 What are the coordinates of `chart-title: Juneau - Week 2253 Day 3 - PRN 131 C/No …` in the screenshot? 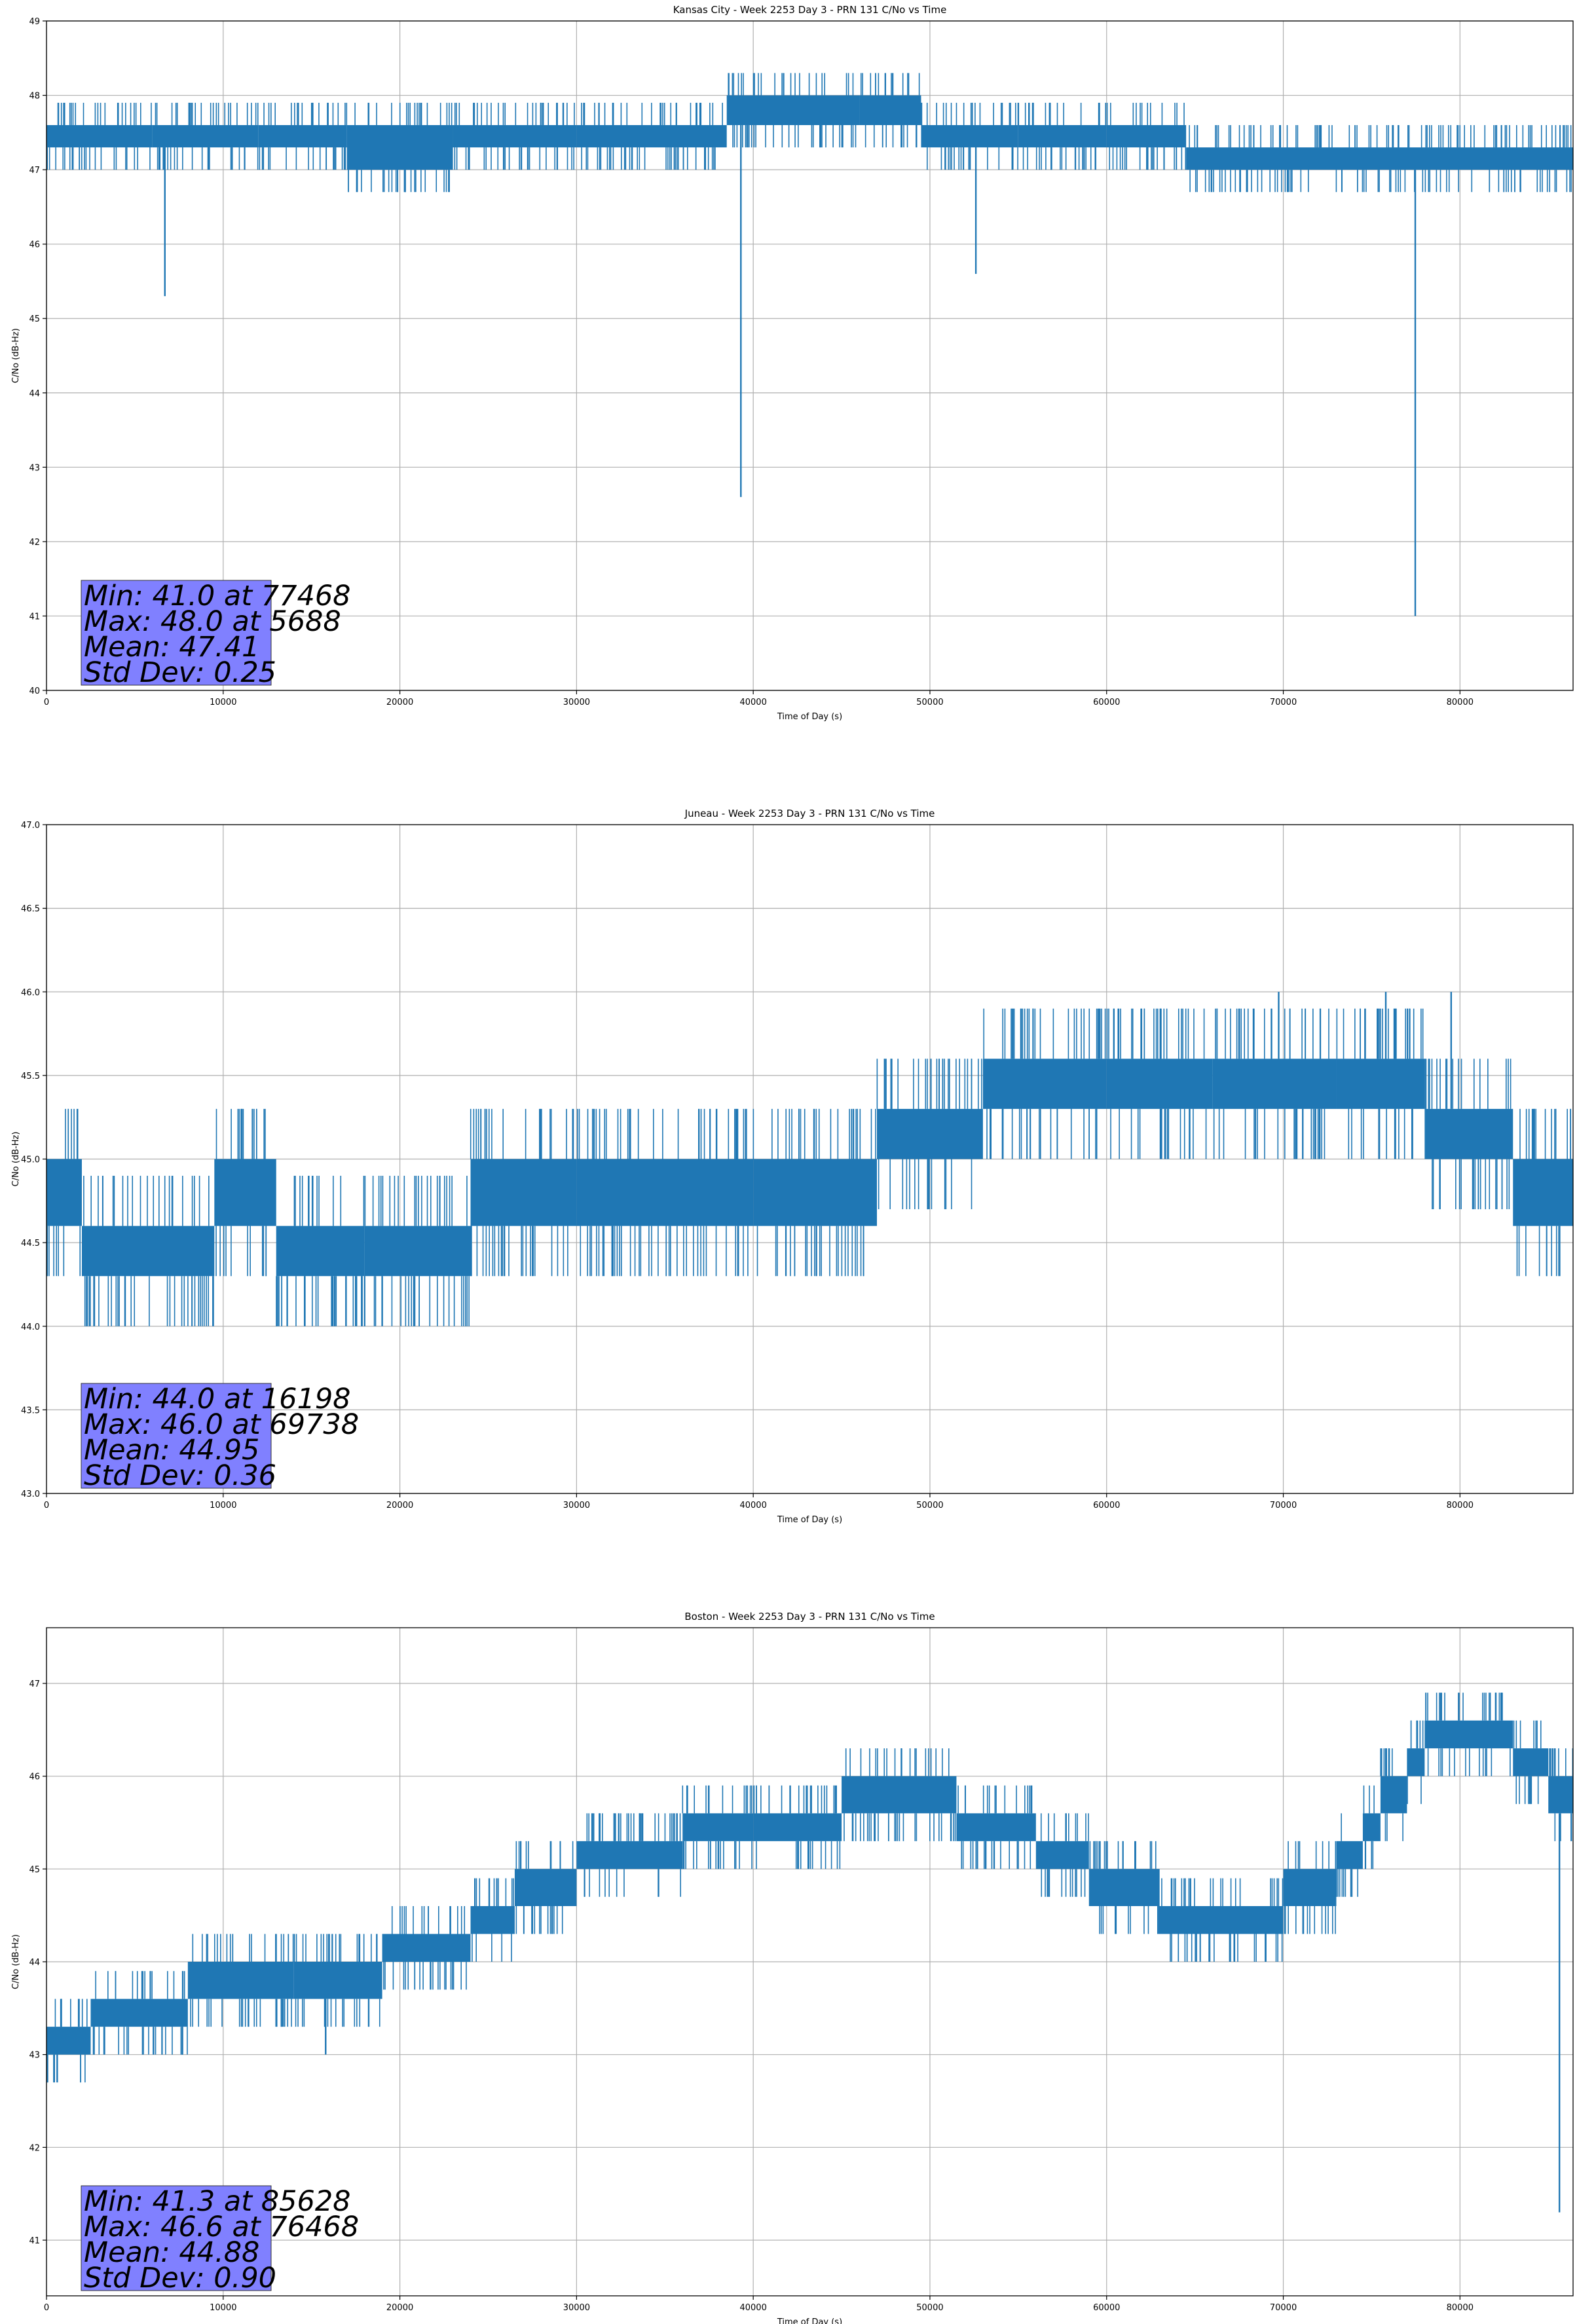 It's located at (809, 813).